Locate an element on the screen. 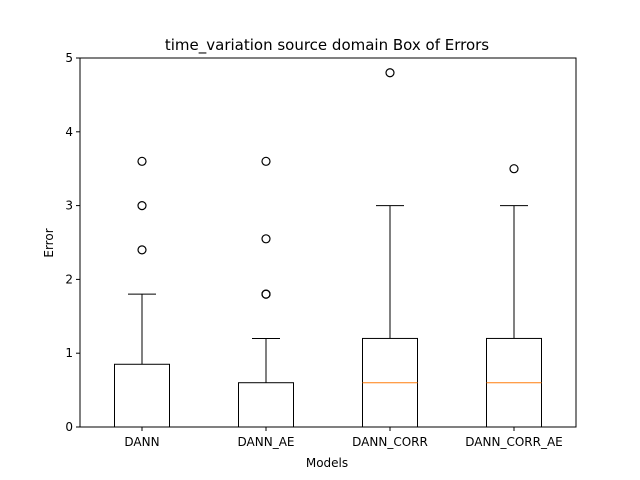 The image size is (640, 480). x-tick-label: DANN_CORR_AE is located at coordinates (513, 442).